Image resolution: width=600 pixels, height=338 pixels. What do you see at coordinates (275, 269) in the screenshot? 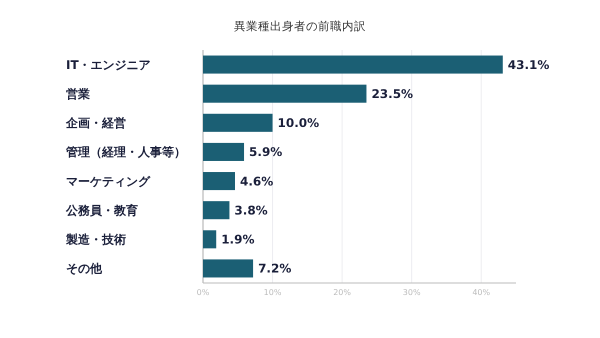
I see `data-label: 7.2%` at bounding box center [275, 269].